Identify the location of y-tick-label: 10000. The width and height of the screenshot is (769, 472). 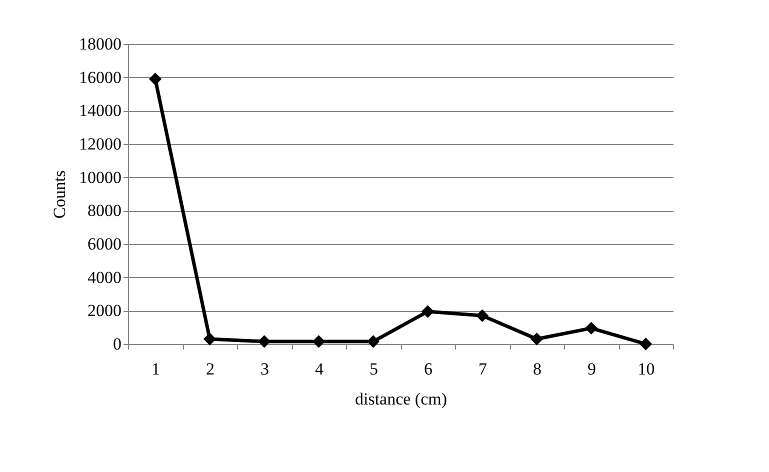
(100, 177).